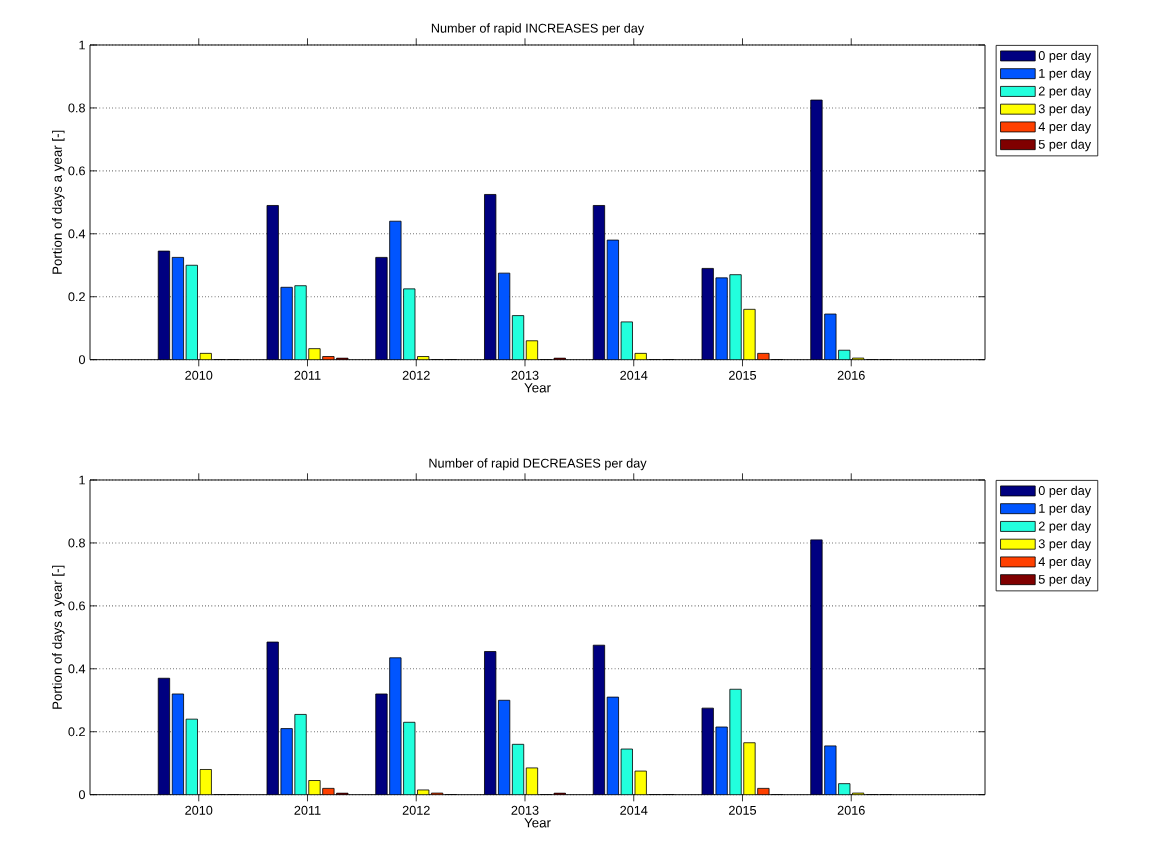 This screenshot has width=1160, height=851. Describe the element at coordinates (538, 464) in the screenshot. I see `chart-title: Number of rapid DECREASES per day` at that location.